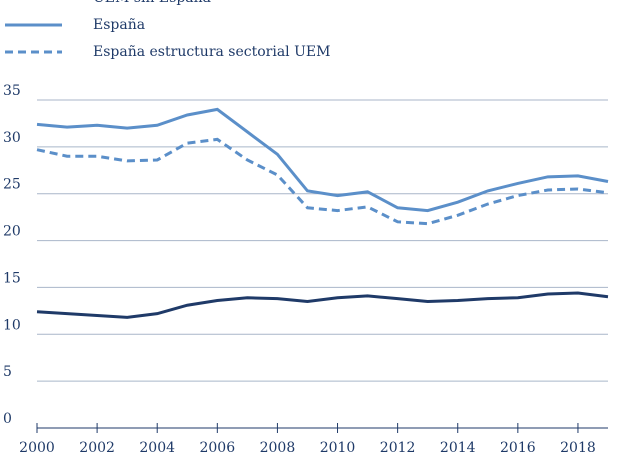  I want to click on x-tick-label: 2002, so click(97, 448).